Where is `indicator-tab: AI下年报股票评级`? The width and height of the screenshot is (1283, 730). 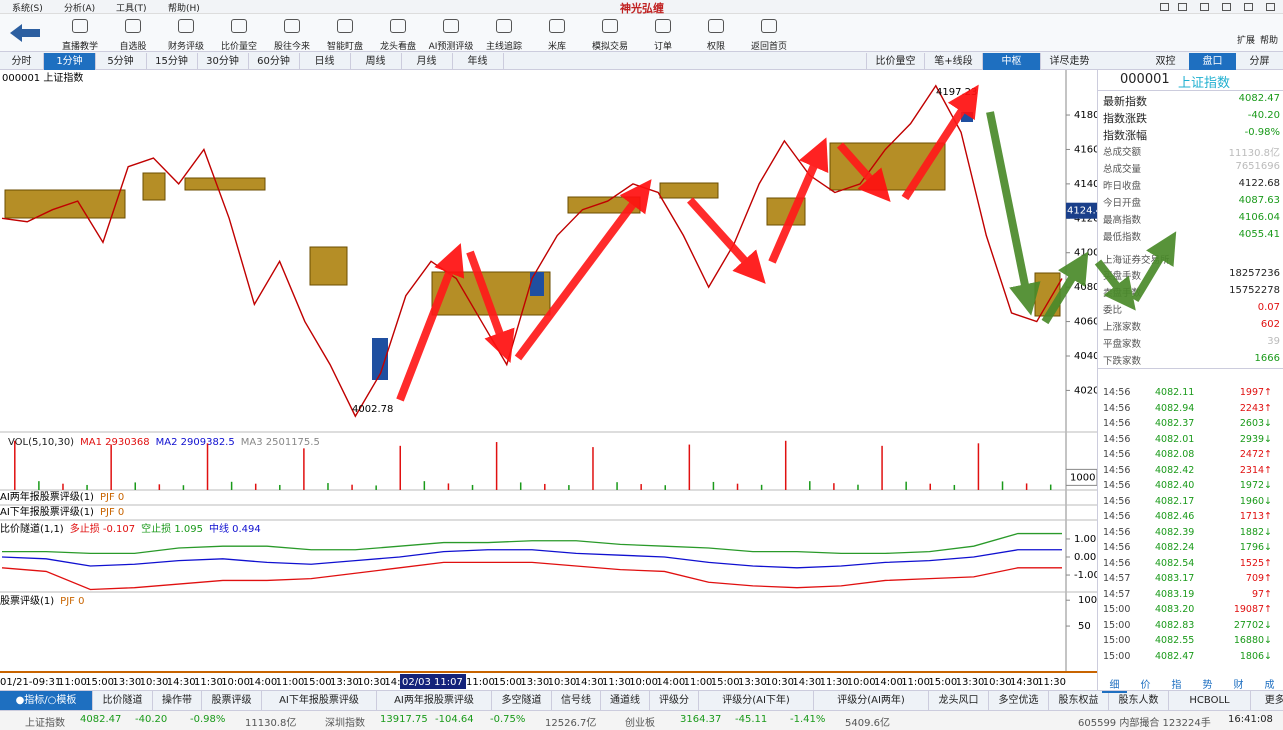
indicator-tab: AI下年报股票评级 is located at coordinates (319, 700).